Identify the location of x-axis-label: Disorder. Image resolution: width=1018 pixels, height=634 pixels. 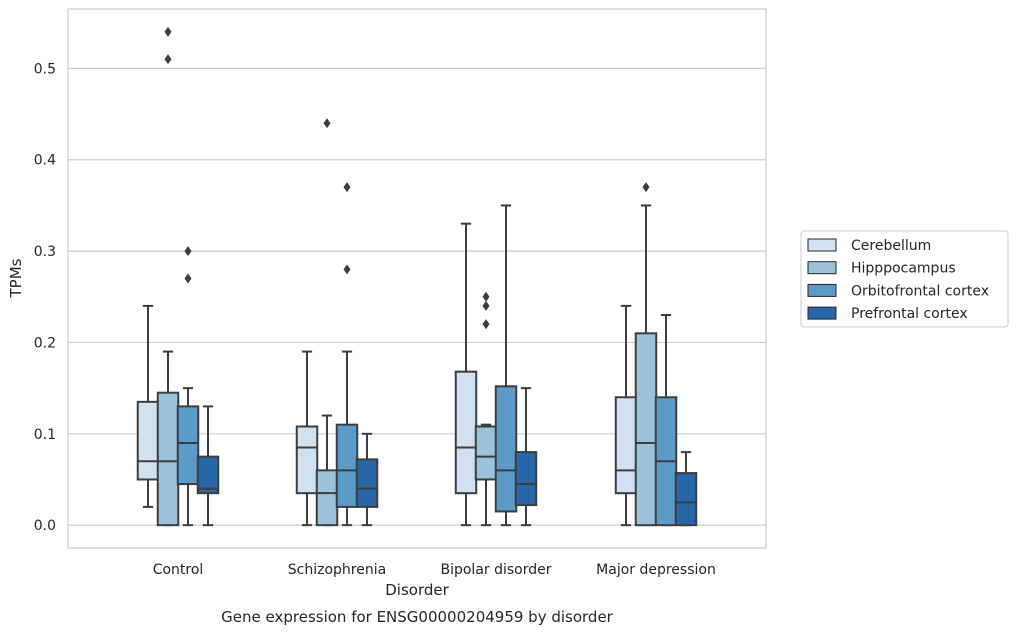
(417, 590).